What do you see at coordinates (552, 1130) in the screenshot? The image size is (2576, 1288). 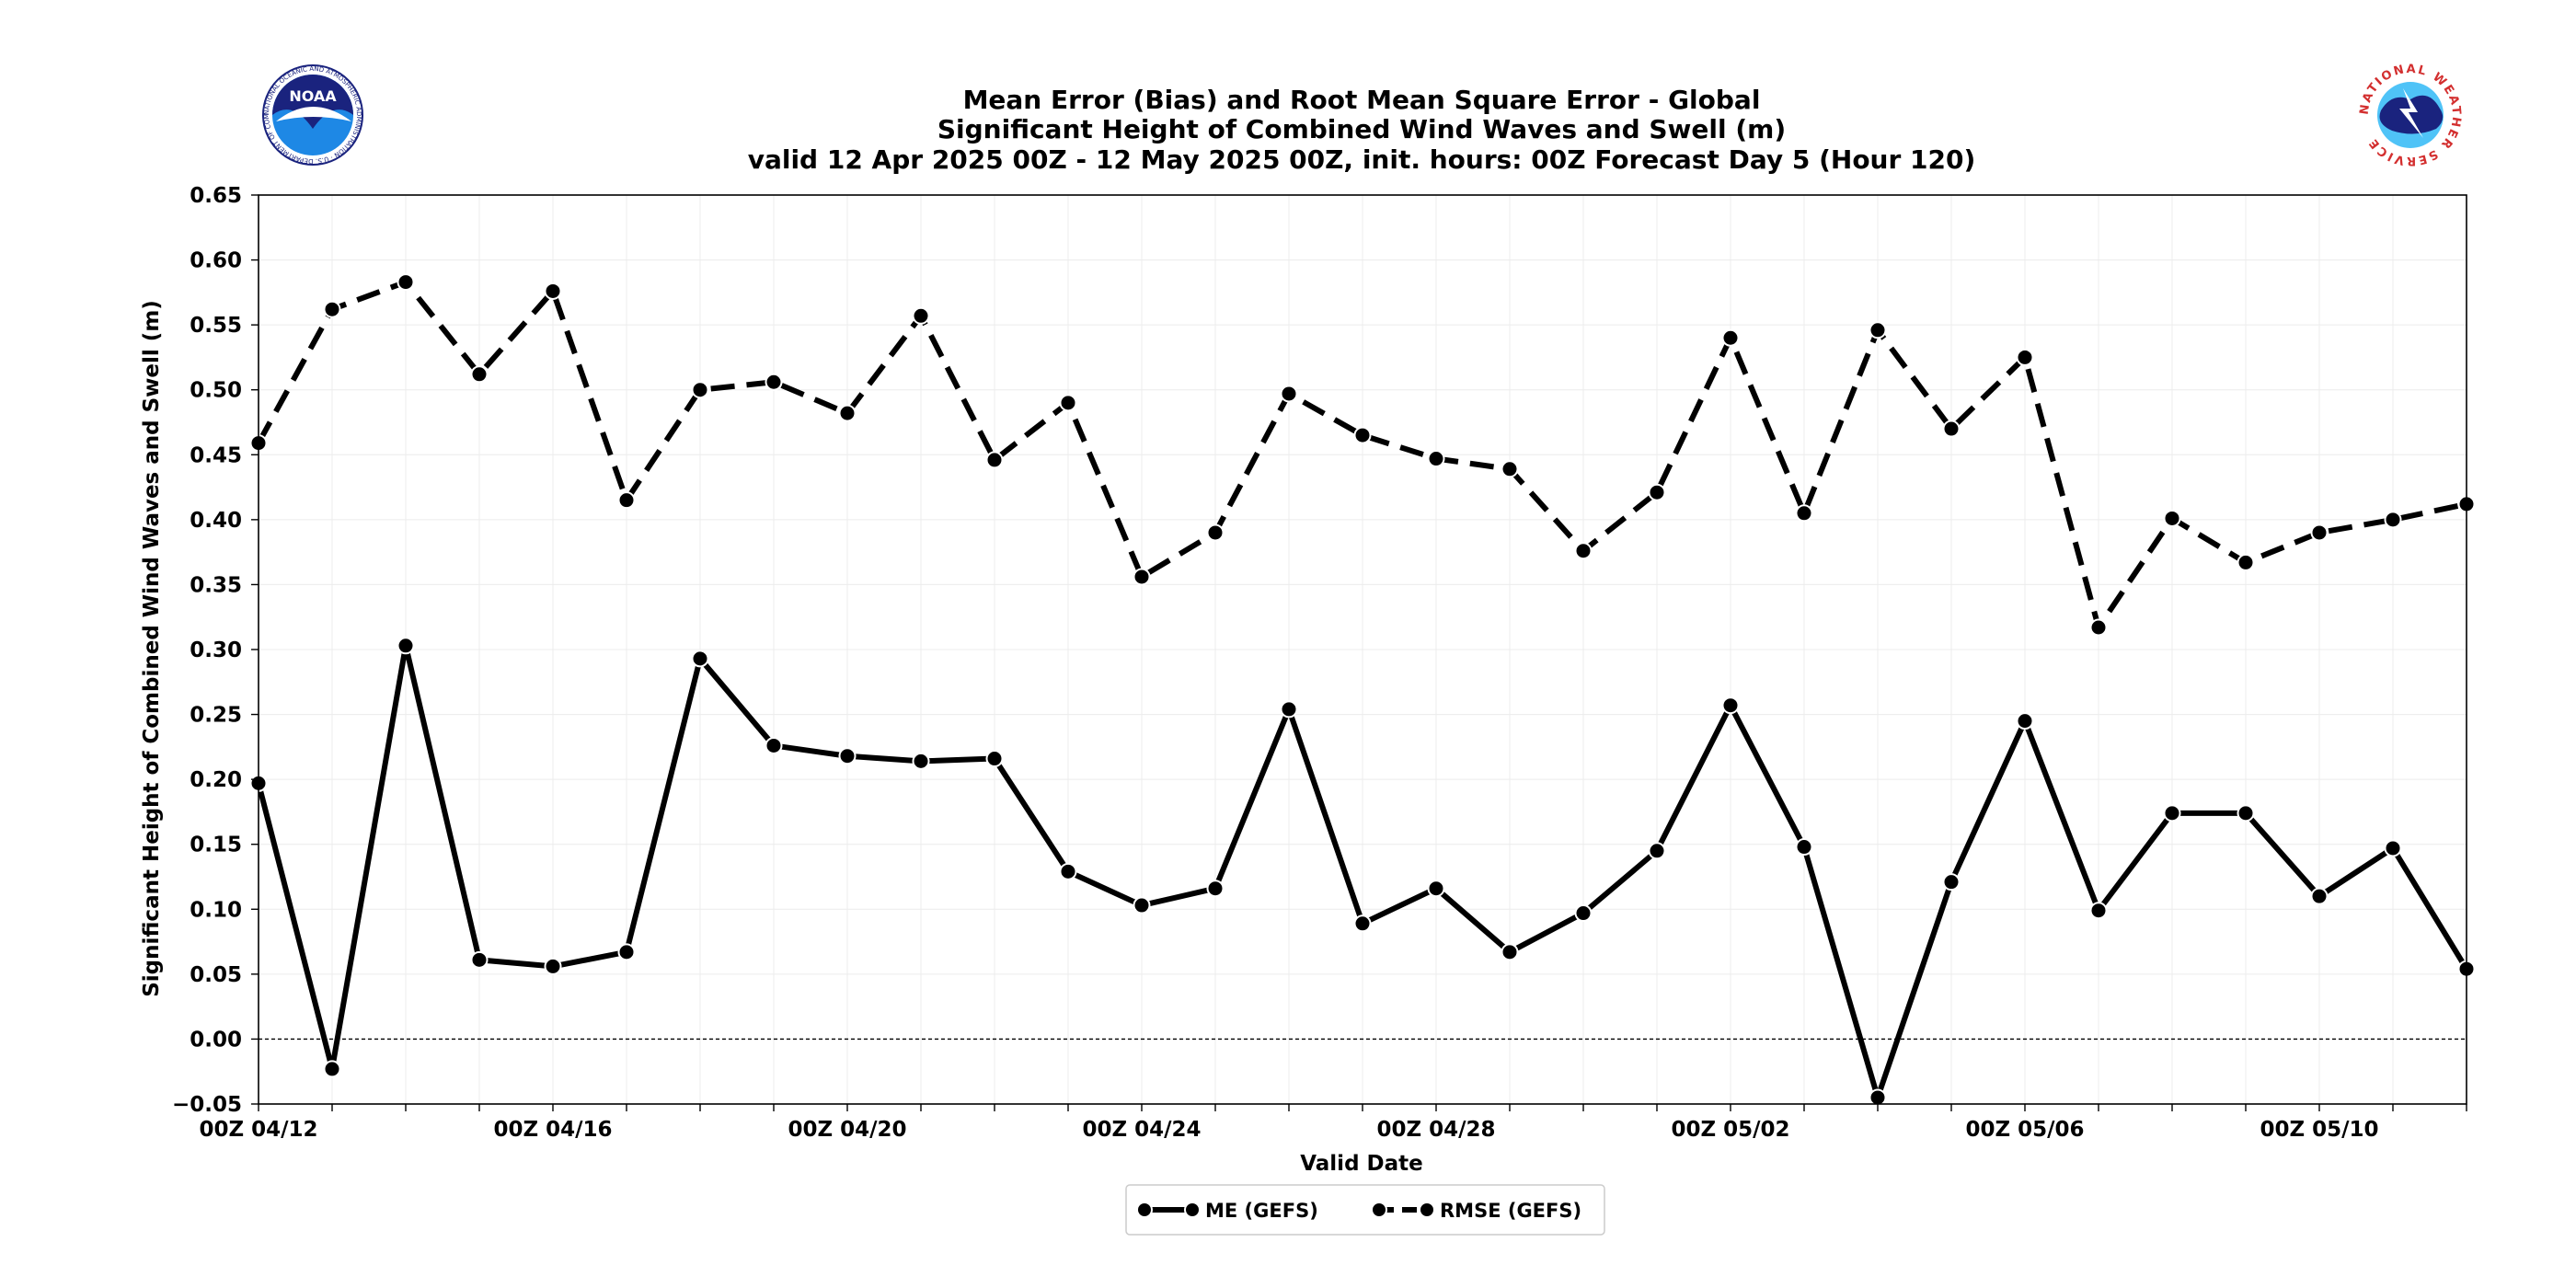 I see `x-tick-label: 00Z 04/16` at bounding box center [552, 1130].